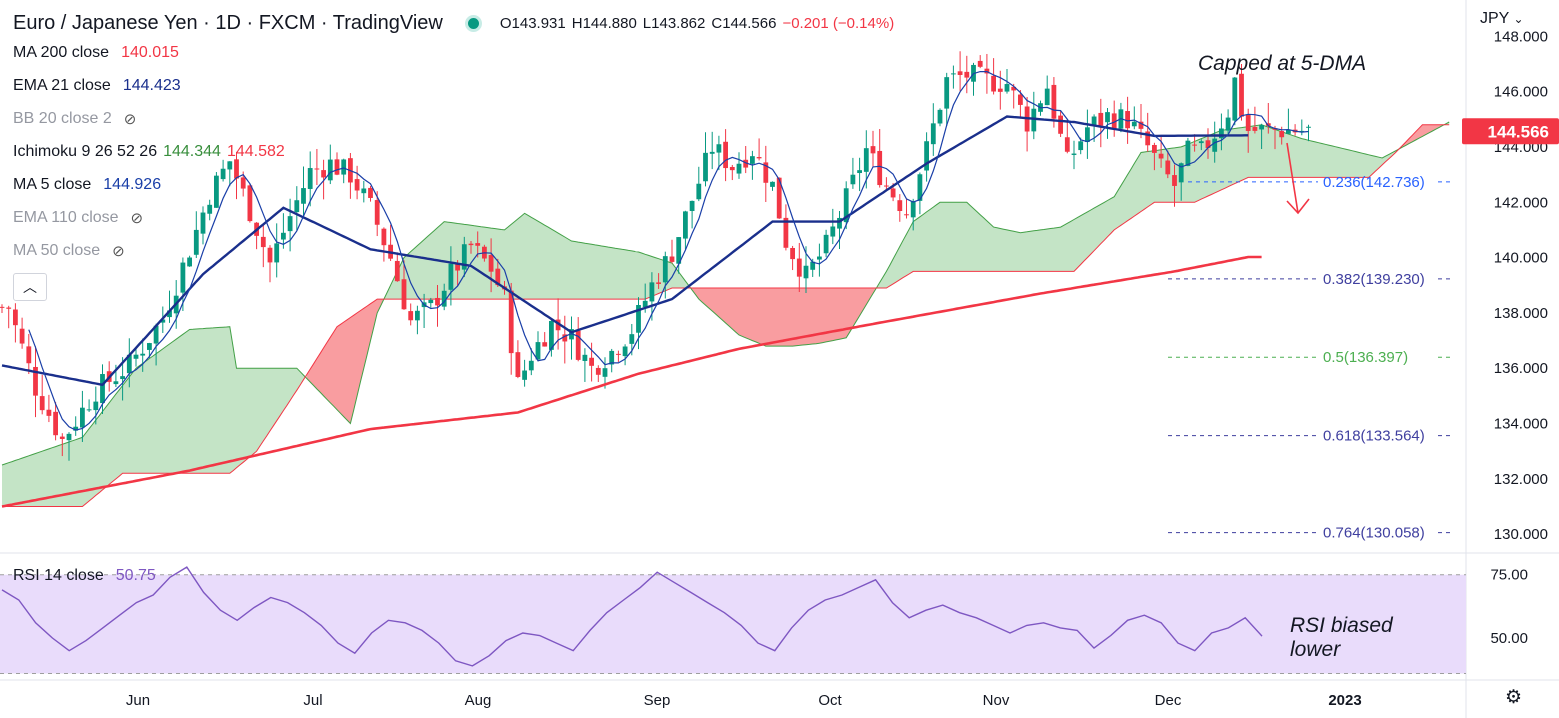 This screenshot has width=1559, height=718. Describe the element at coordinates (1521, 424) in the screenshot. I see `price-tick-label: 134.000` at that location.